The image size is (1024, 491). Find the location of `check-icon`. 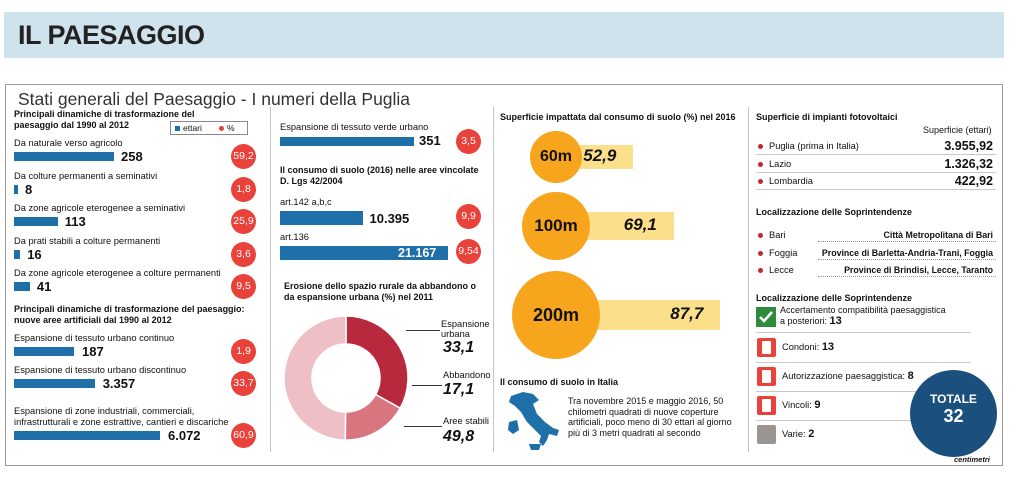

check-icon is located at coordinates (766, 317).